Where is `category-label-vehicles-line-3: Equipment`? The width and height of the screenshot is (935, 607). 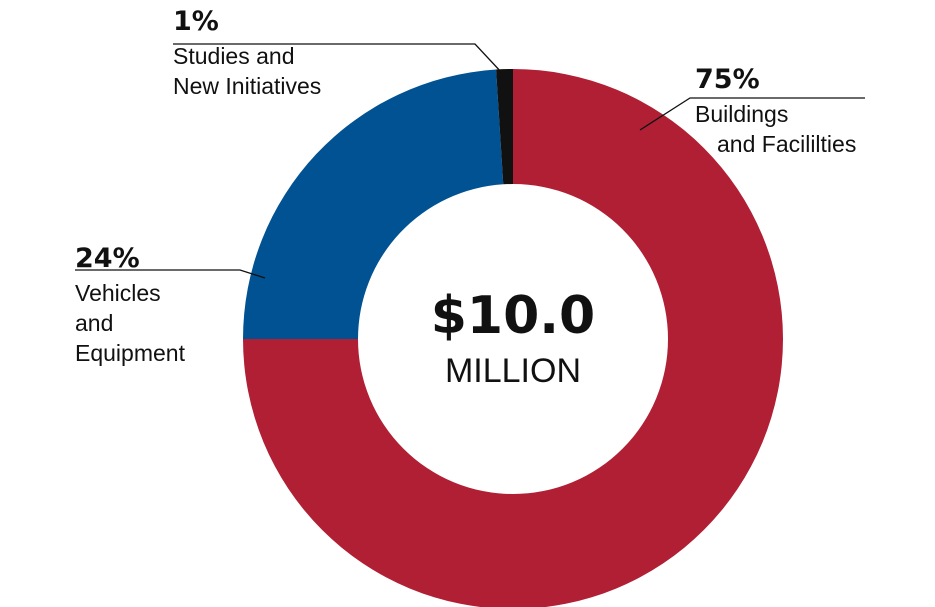
category-label-vehicles-line-3: Equipment is located at coordinates (130, 353).